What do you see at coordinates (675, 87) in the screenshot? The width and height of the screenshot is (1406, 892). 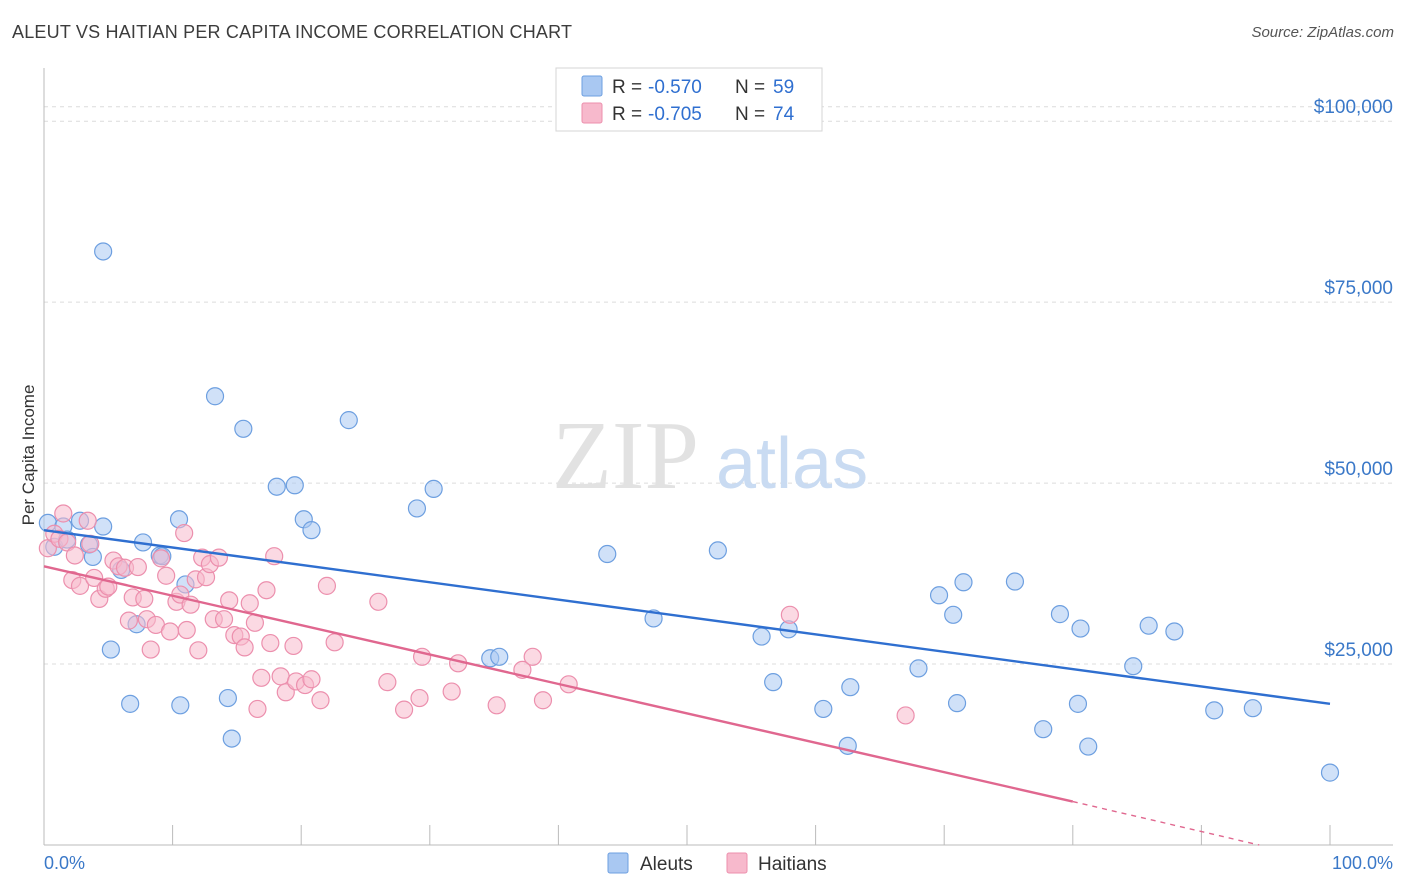 I see `legend-r-value-aleuts: -0.570` at bounding box center [675, 87].